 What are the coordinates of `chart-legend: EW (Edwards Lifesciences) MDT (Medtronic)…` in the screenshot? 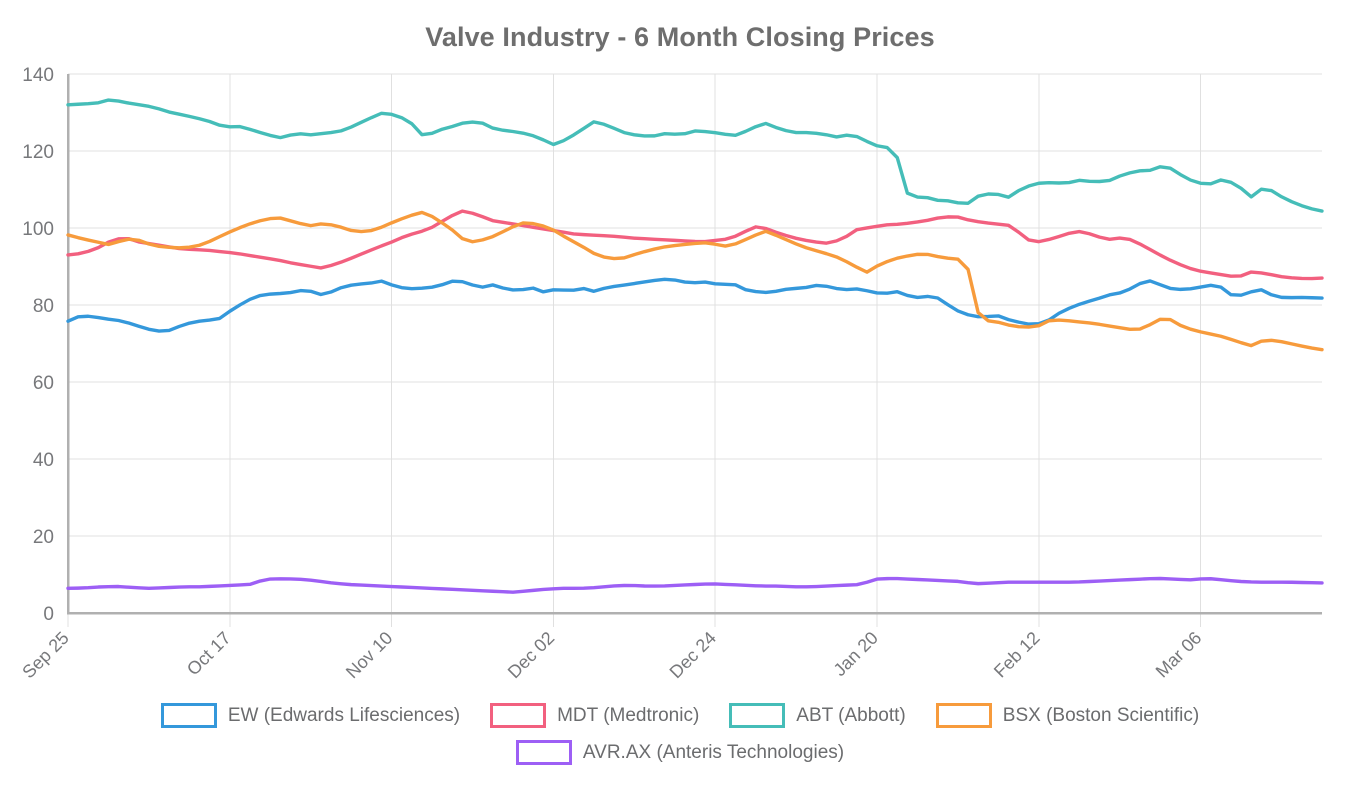 It's located at (680, 740).